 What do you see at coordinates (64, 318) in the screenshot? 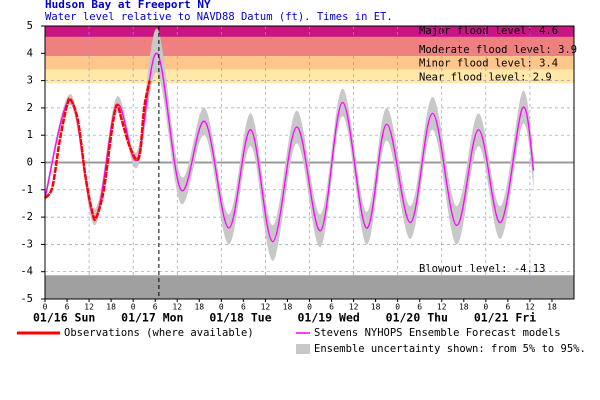
I see `day-label: 01/16 Sun` at bounding box center [64, 318].